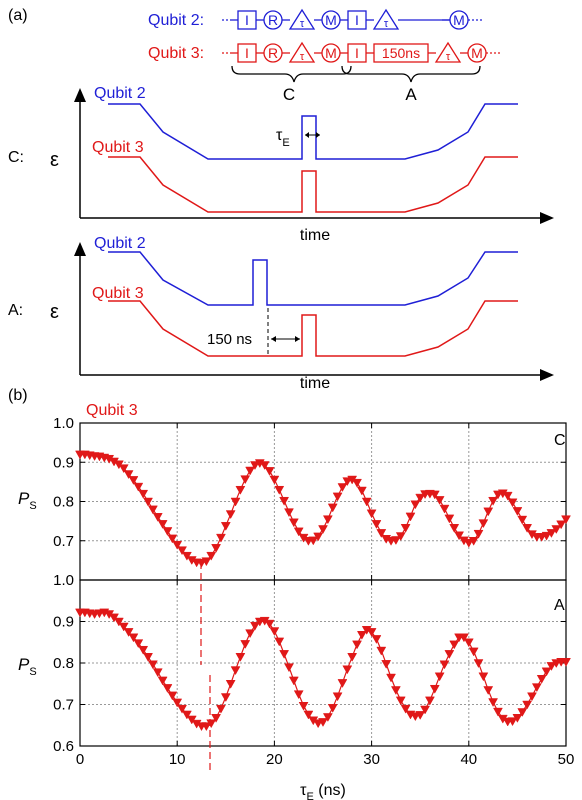  What do you see at coordinates (176, 53) in the screenshot?
I see `seq-qubit3-label: Qubit 3:` at bounding box center [176, 53].